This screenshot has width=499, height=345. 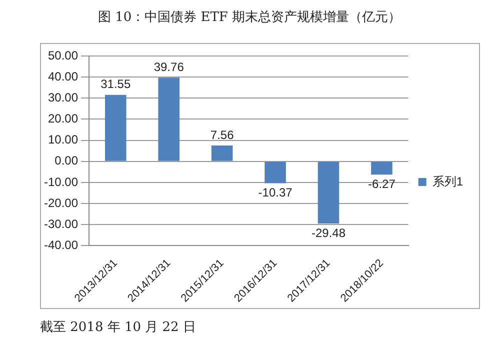 I want to click on y-tick-label: 40.00, so click(x=63, y=76).